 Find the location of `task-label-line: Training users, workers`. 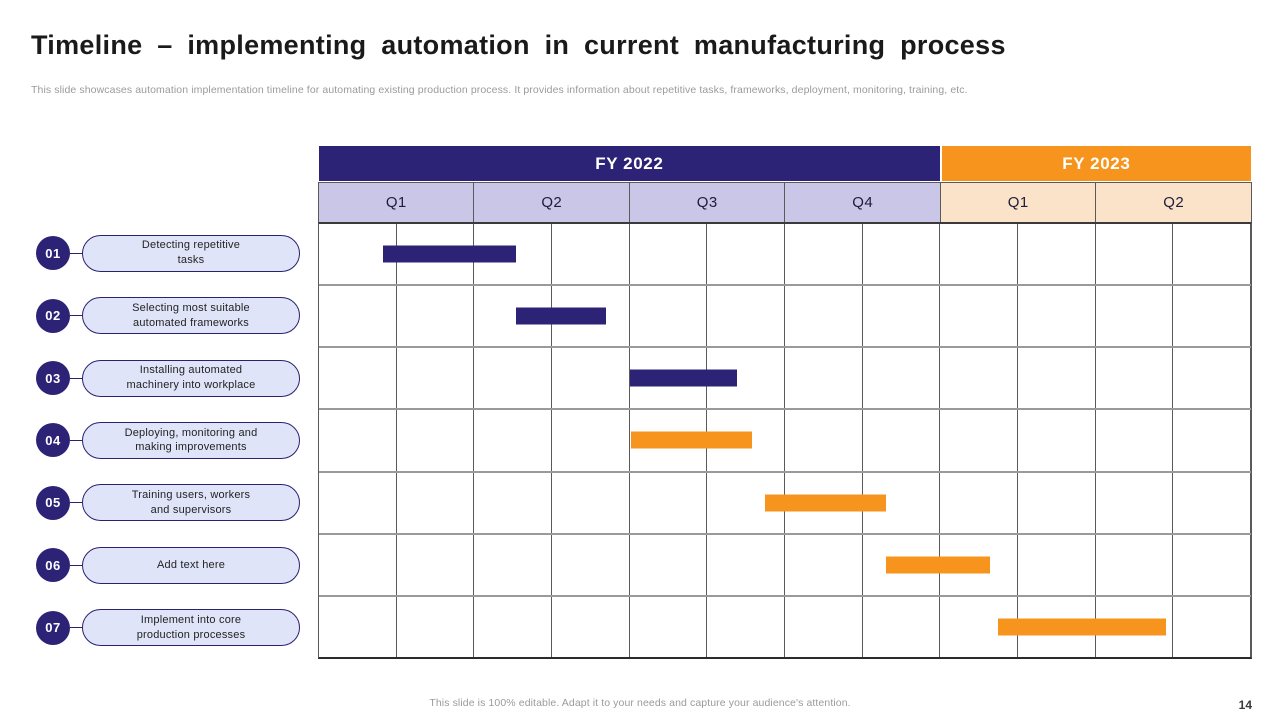

task-label-line: Training users, workers is located at coordinates (191, 495).